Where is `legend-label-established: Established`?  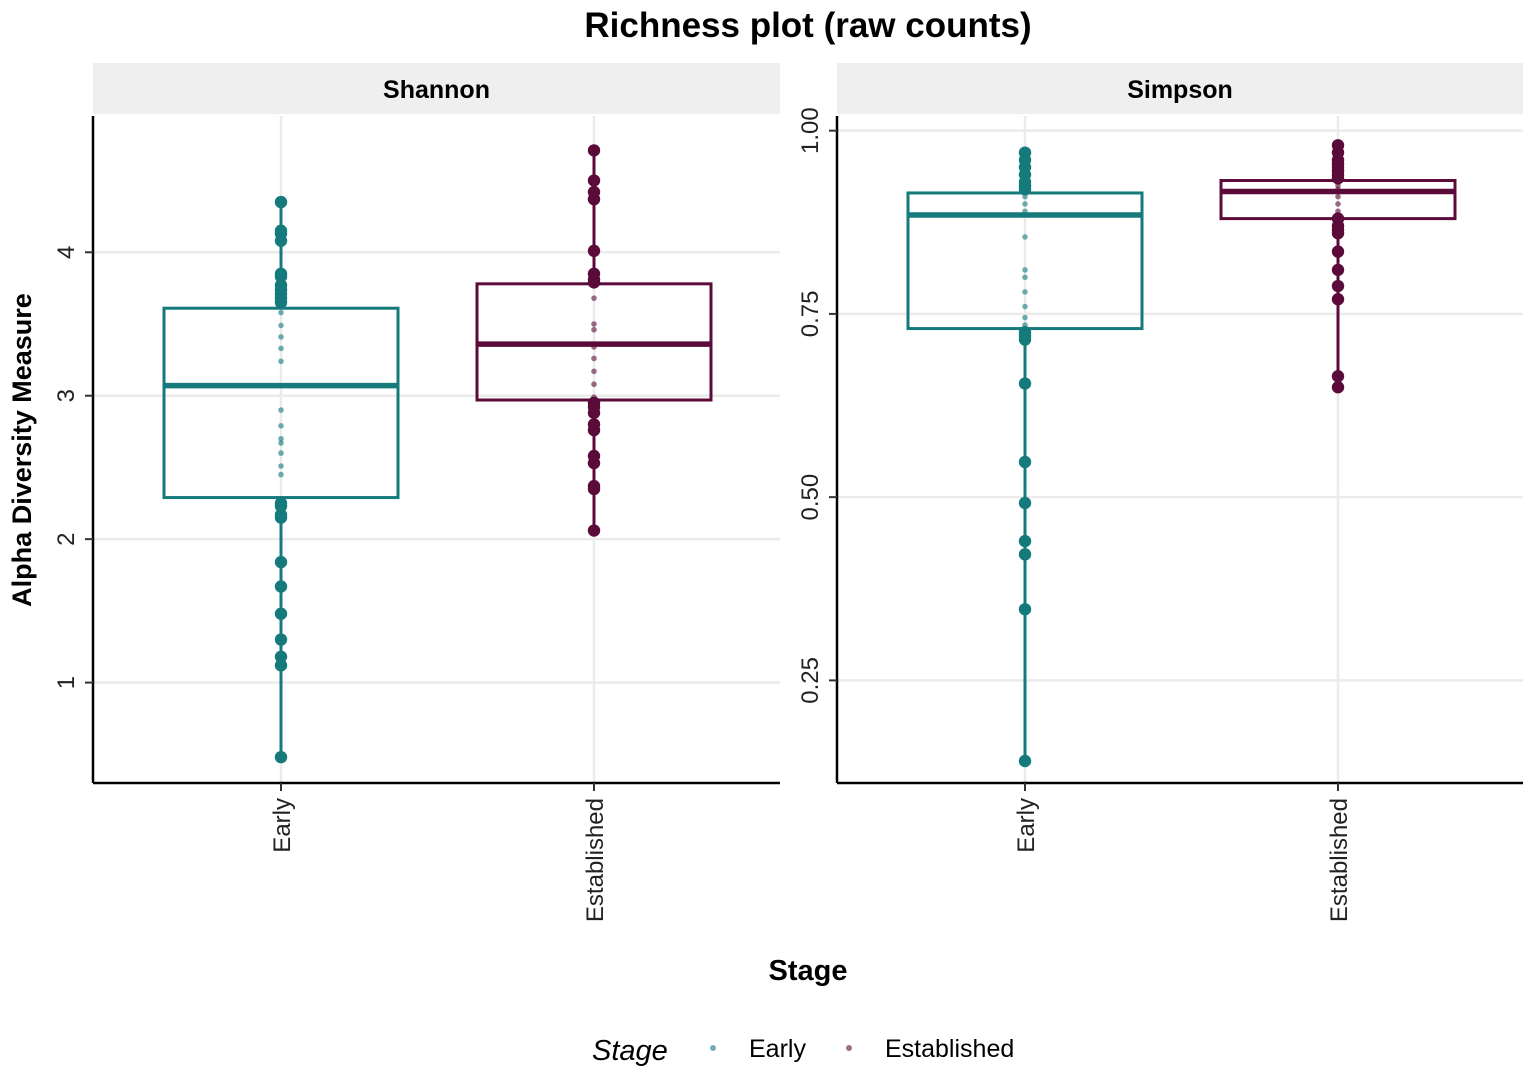 legend-label-established: Established is located at coordinates (949, 1049).